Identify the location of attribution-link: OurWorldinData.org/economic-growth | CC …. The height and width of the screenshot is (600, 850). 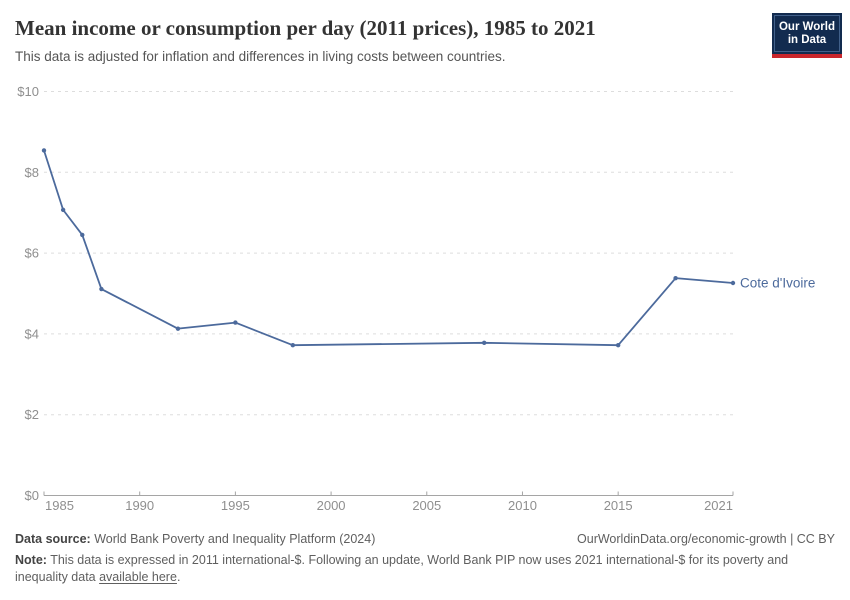
(706, 539).